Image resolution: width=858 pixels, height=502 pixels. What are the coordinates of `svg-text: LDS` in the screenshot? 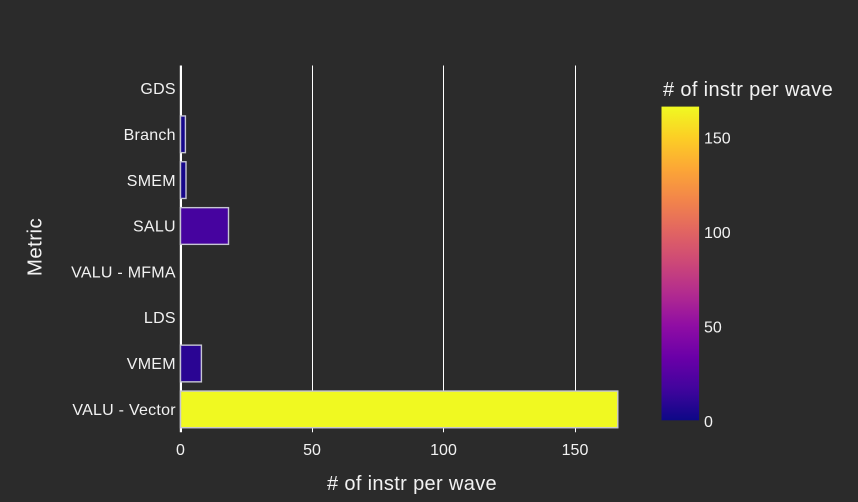 It's located at (160, 318).